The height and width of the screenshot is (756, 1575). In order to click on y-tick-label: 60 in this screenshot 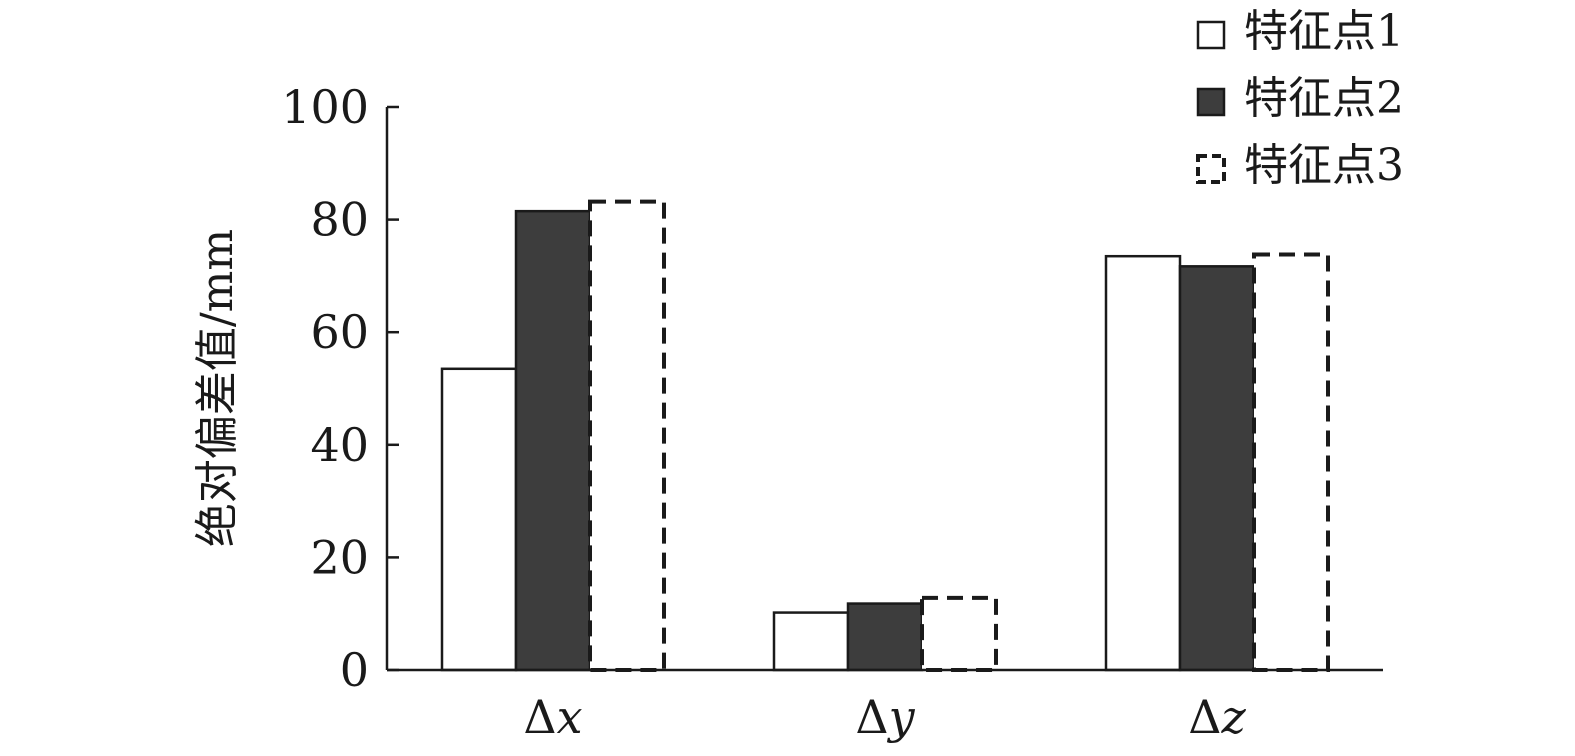, I will do `click(339, 332)`.